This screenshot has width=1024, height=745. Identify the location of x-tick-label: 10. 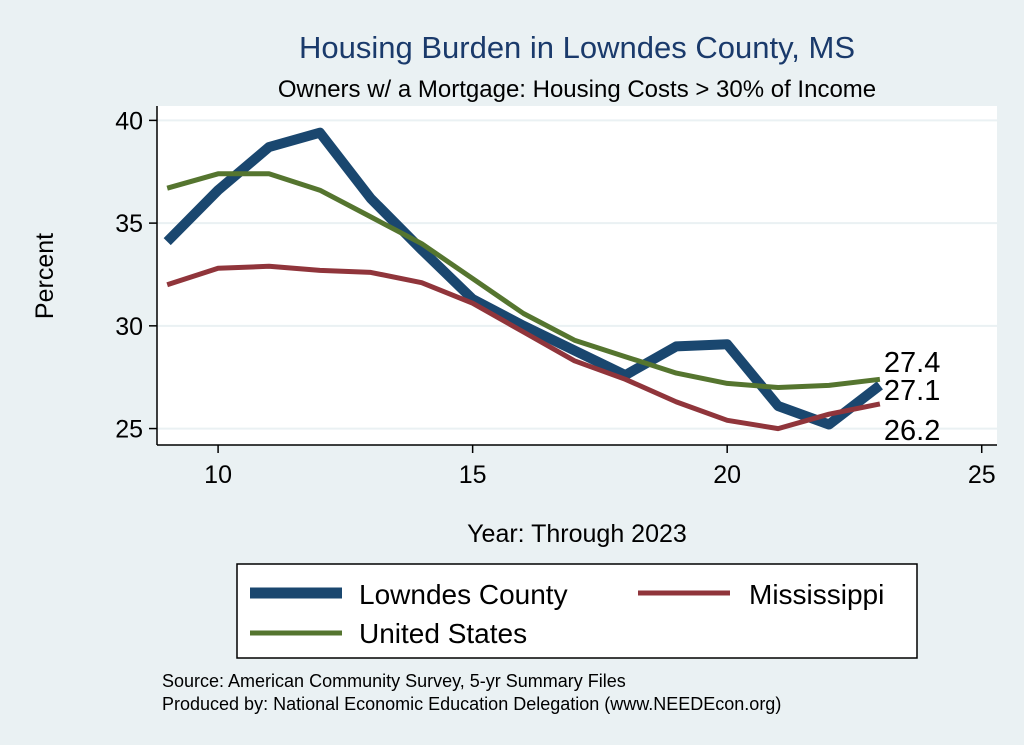
(218, 475).